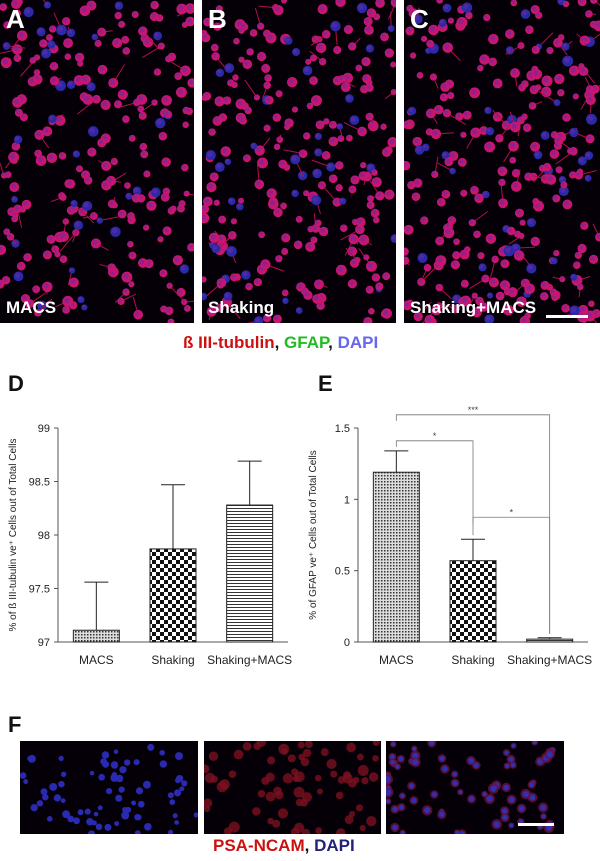 This screenshot has width=600, height=861. What do you see at coordinates (97, 161) in the screenshot?
I see `cell-field-a` at bounding box center [97, 161].